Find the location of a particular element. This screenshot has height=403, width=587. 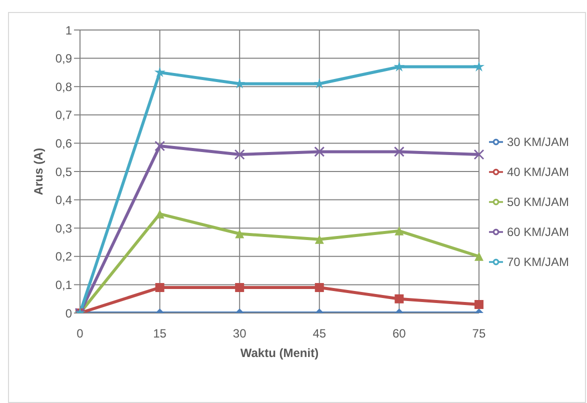

legend-label: 40 KM/JAM is located at coordinates (537, 171).